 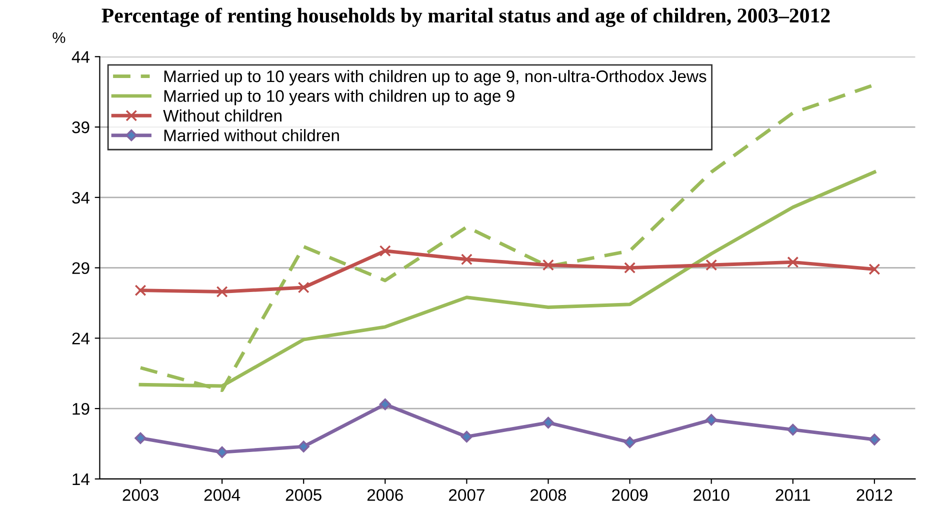 I want to click on x-tick-label: 2004, so click(x=222, y=495).